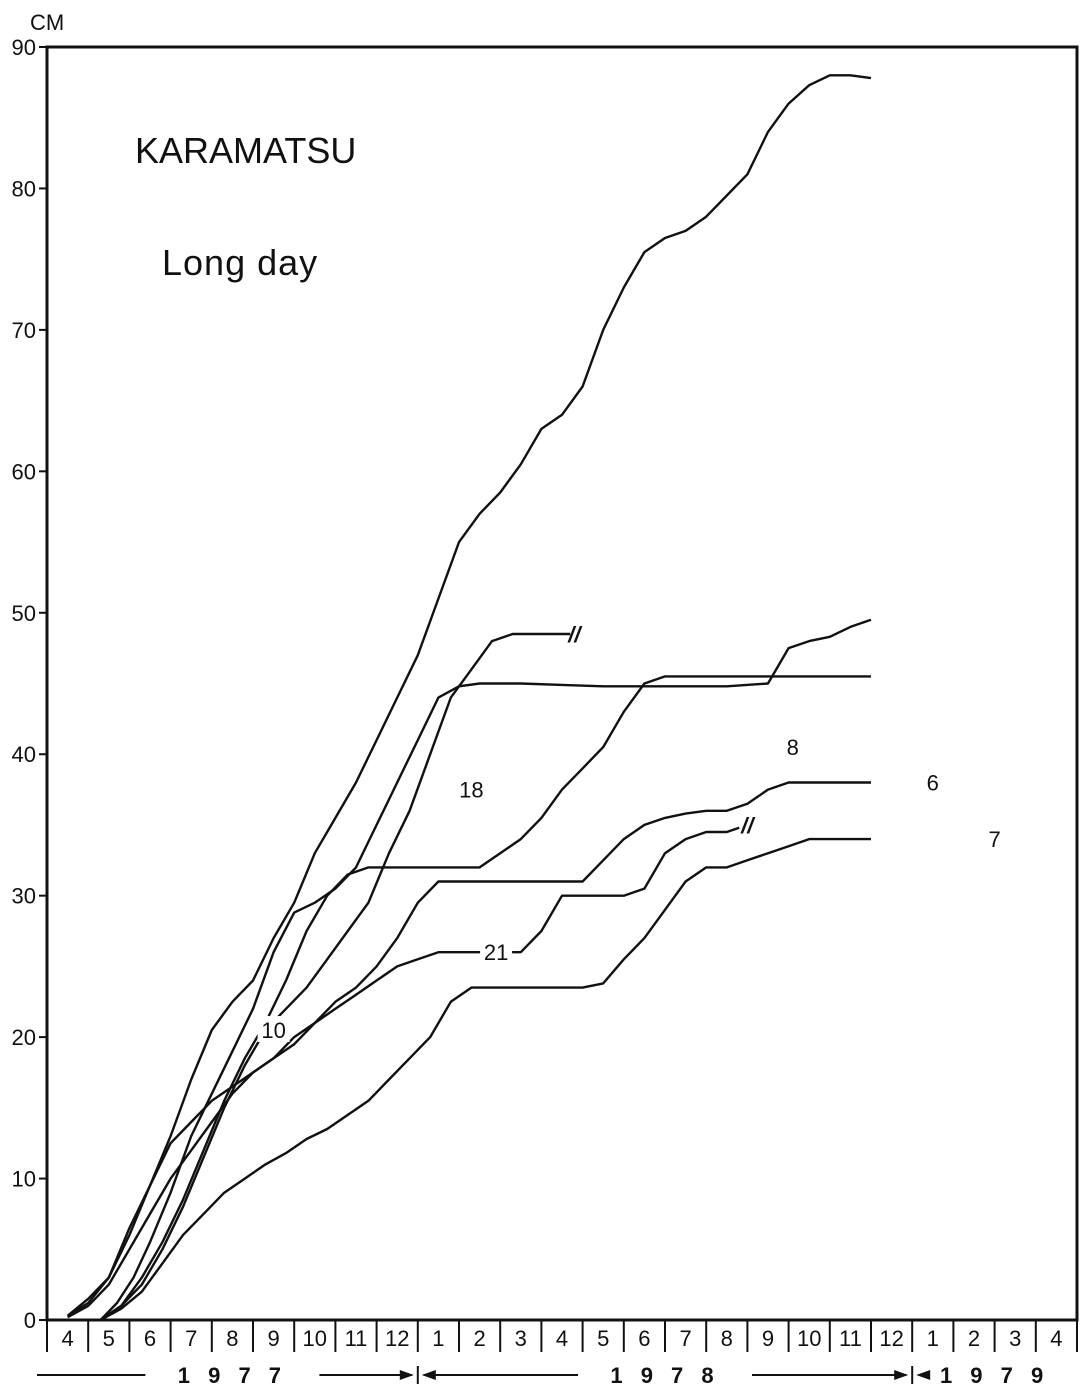  Describe the element at coordinates (30, 1320) in the screenshot. I see `y-tick-label: 0` at that location.